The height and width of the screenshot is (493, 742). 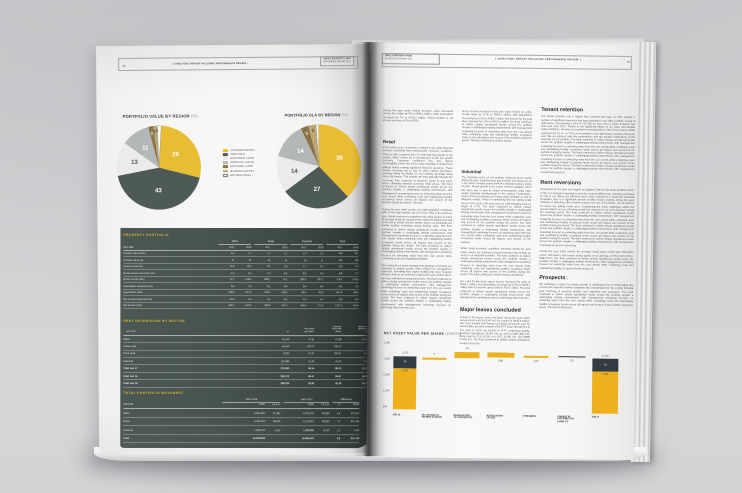 What do you see at coordinates (317, 190) in the screenshot?
I see `svg-text: 27` at bounding box center [317, 190].